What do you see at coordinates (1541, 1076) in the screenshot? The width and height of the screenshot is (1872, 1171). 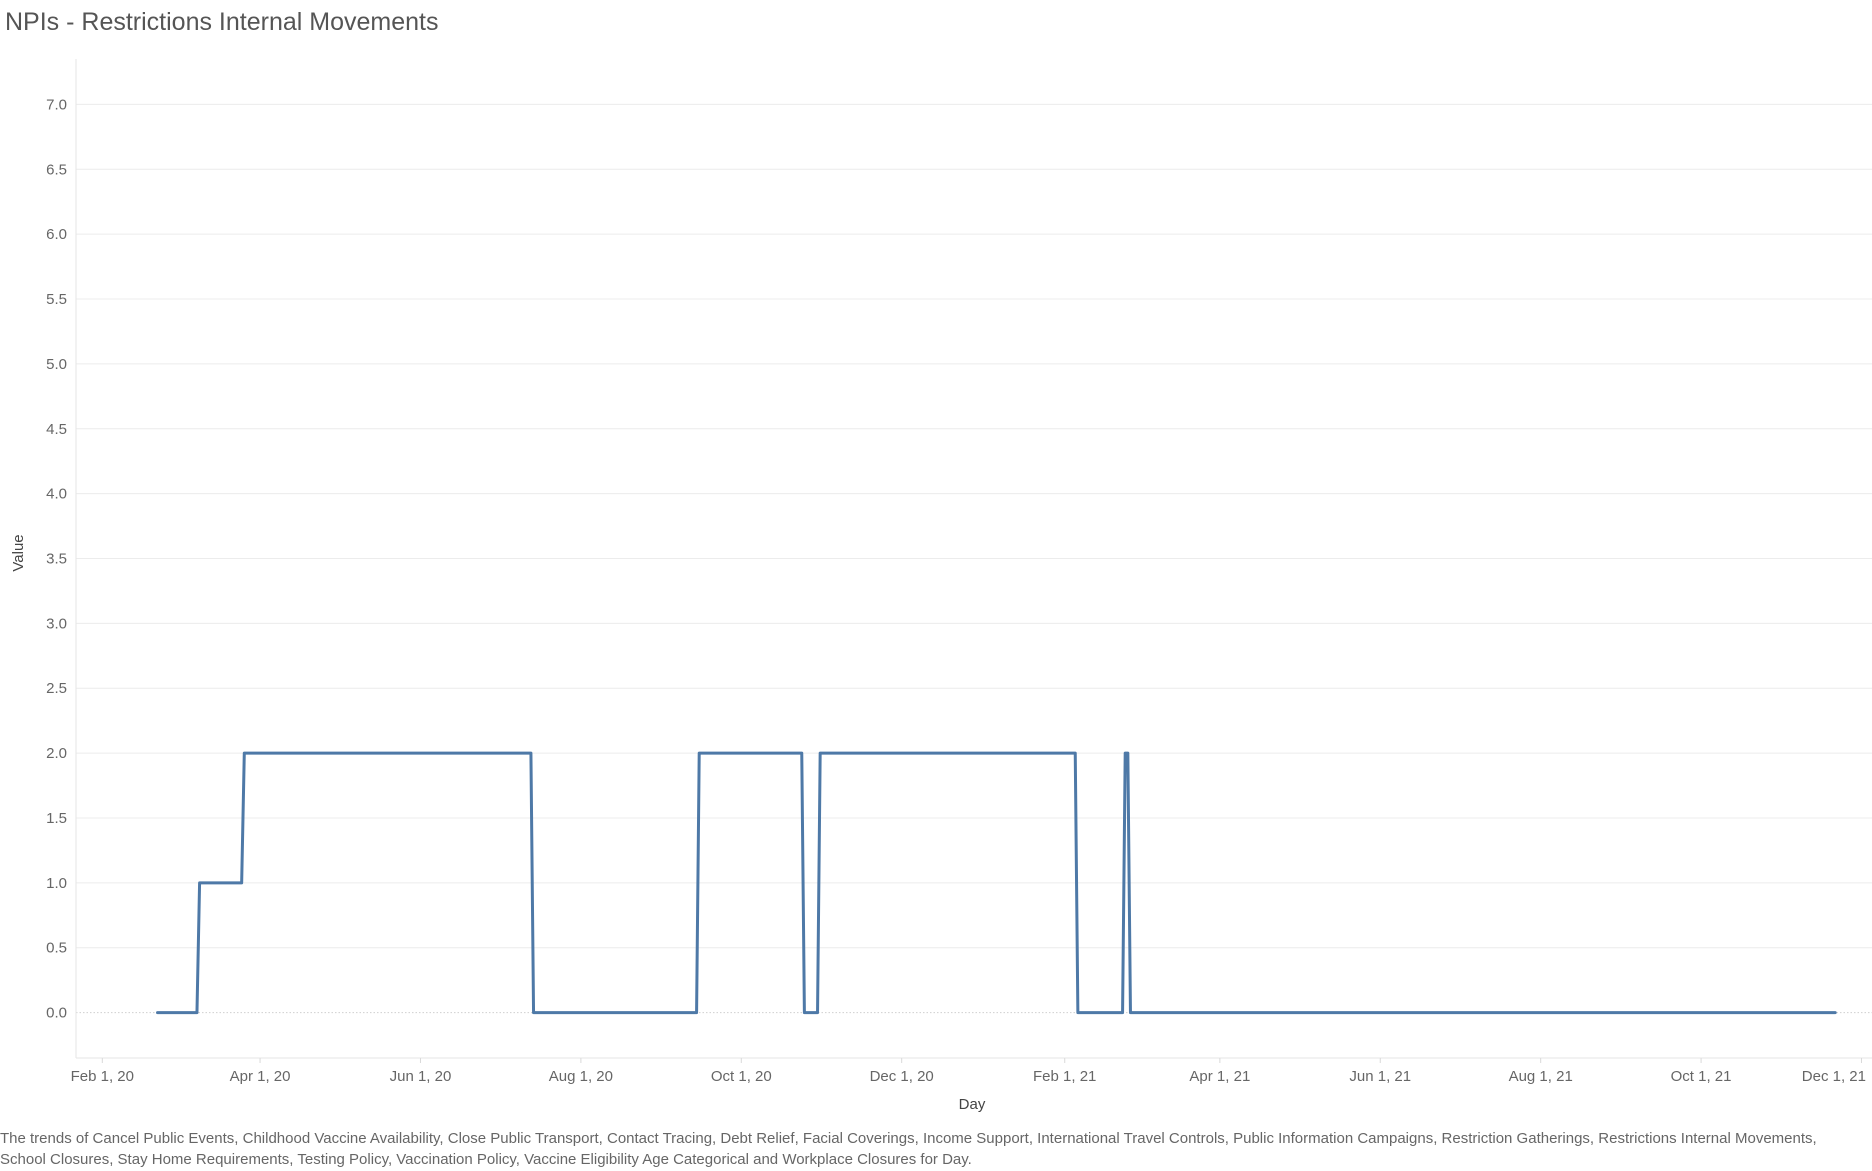 I see `x-tick-label: Aug 1, 21` at bounding box center [1541, 1076].